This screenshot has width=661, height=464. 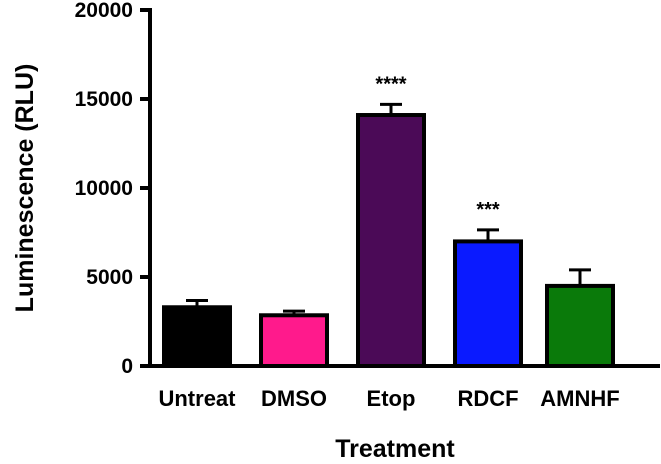 What do you see at coordinates (104, 188) in the screenshot?
I see `y-tick-label-10000: 10000` at bounding box center [104, 188].